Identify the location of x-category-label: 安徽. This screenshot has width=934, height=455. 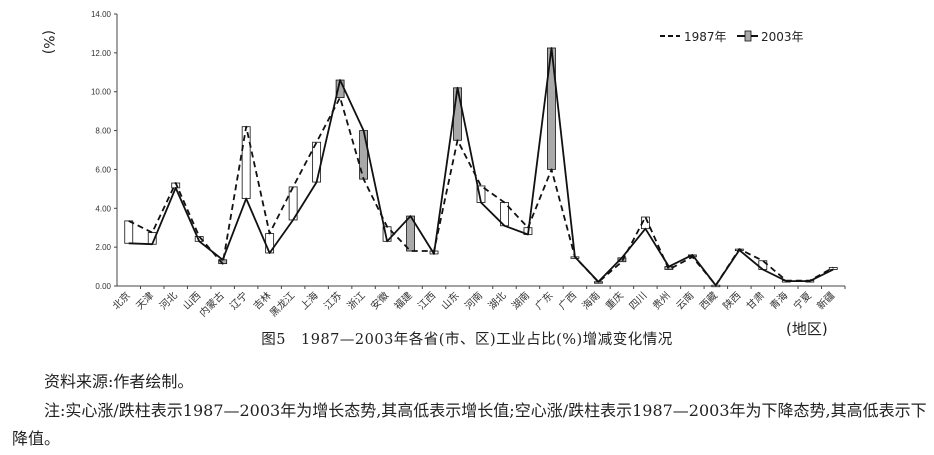
(379, 300).